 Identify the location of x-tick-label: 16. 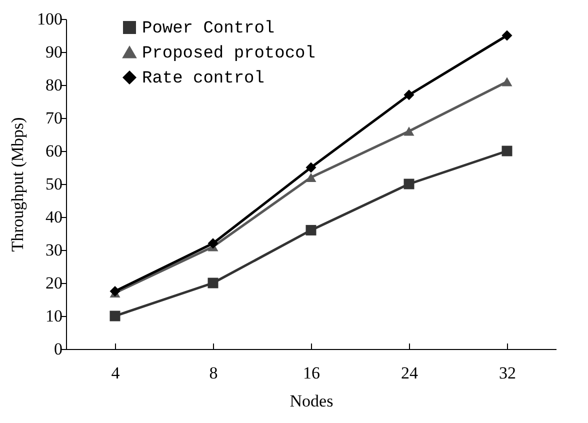
(311, 373).